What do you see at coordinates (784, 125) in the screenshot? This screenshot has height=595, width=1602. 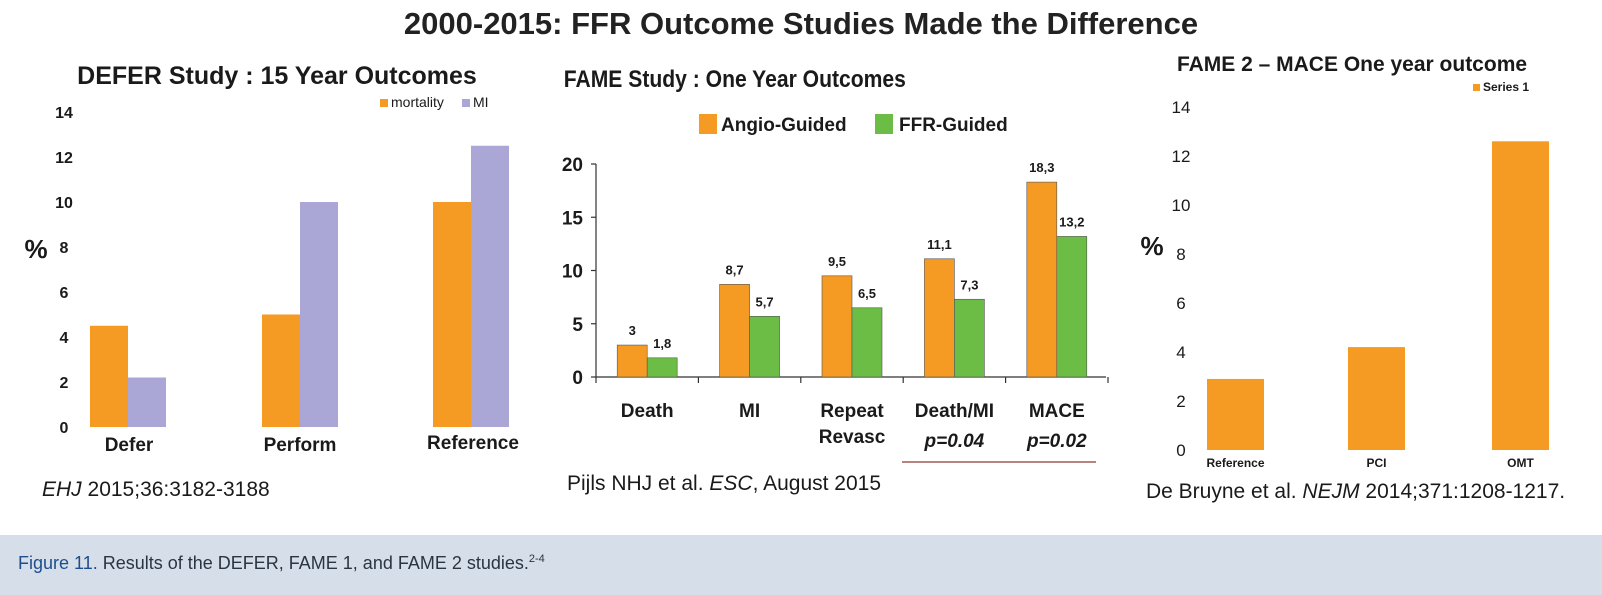 I see `fame-legend-label-angio: Angio-Guided` at bounding box center [784, 125].